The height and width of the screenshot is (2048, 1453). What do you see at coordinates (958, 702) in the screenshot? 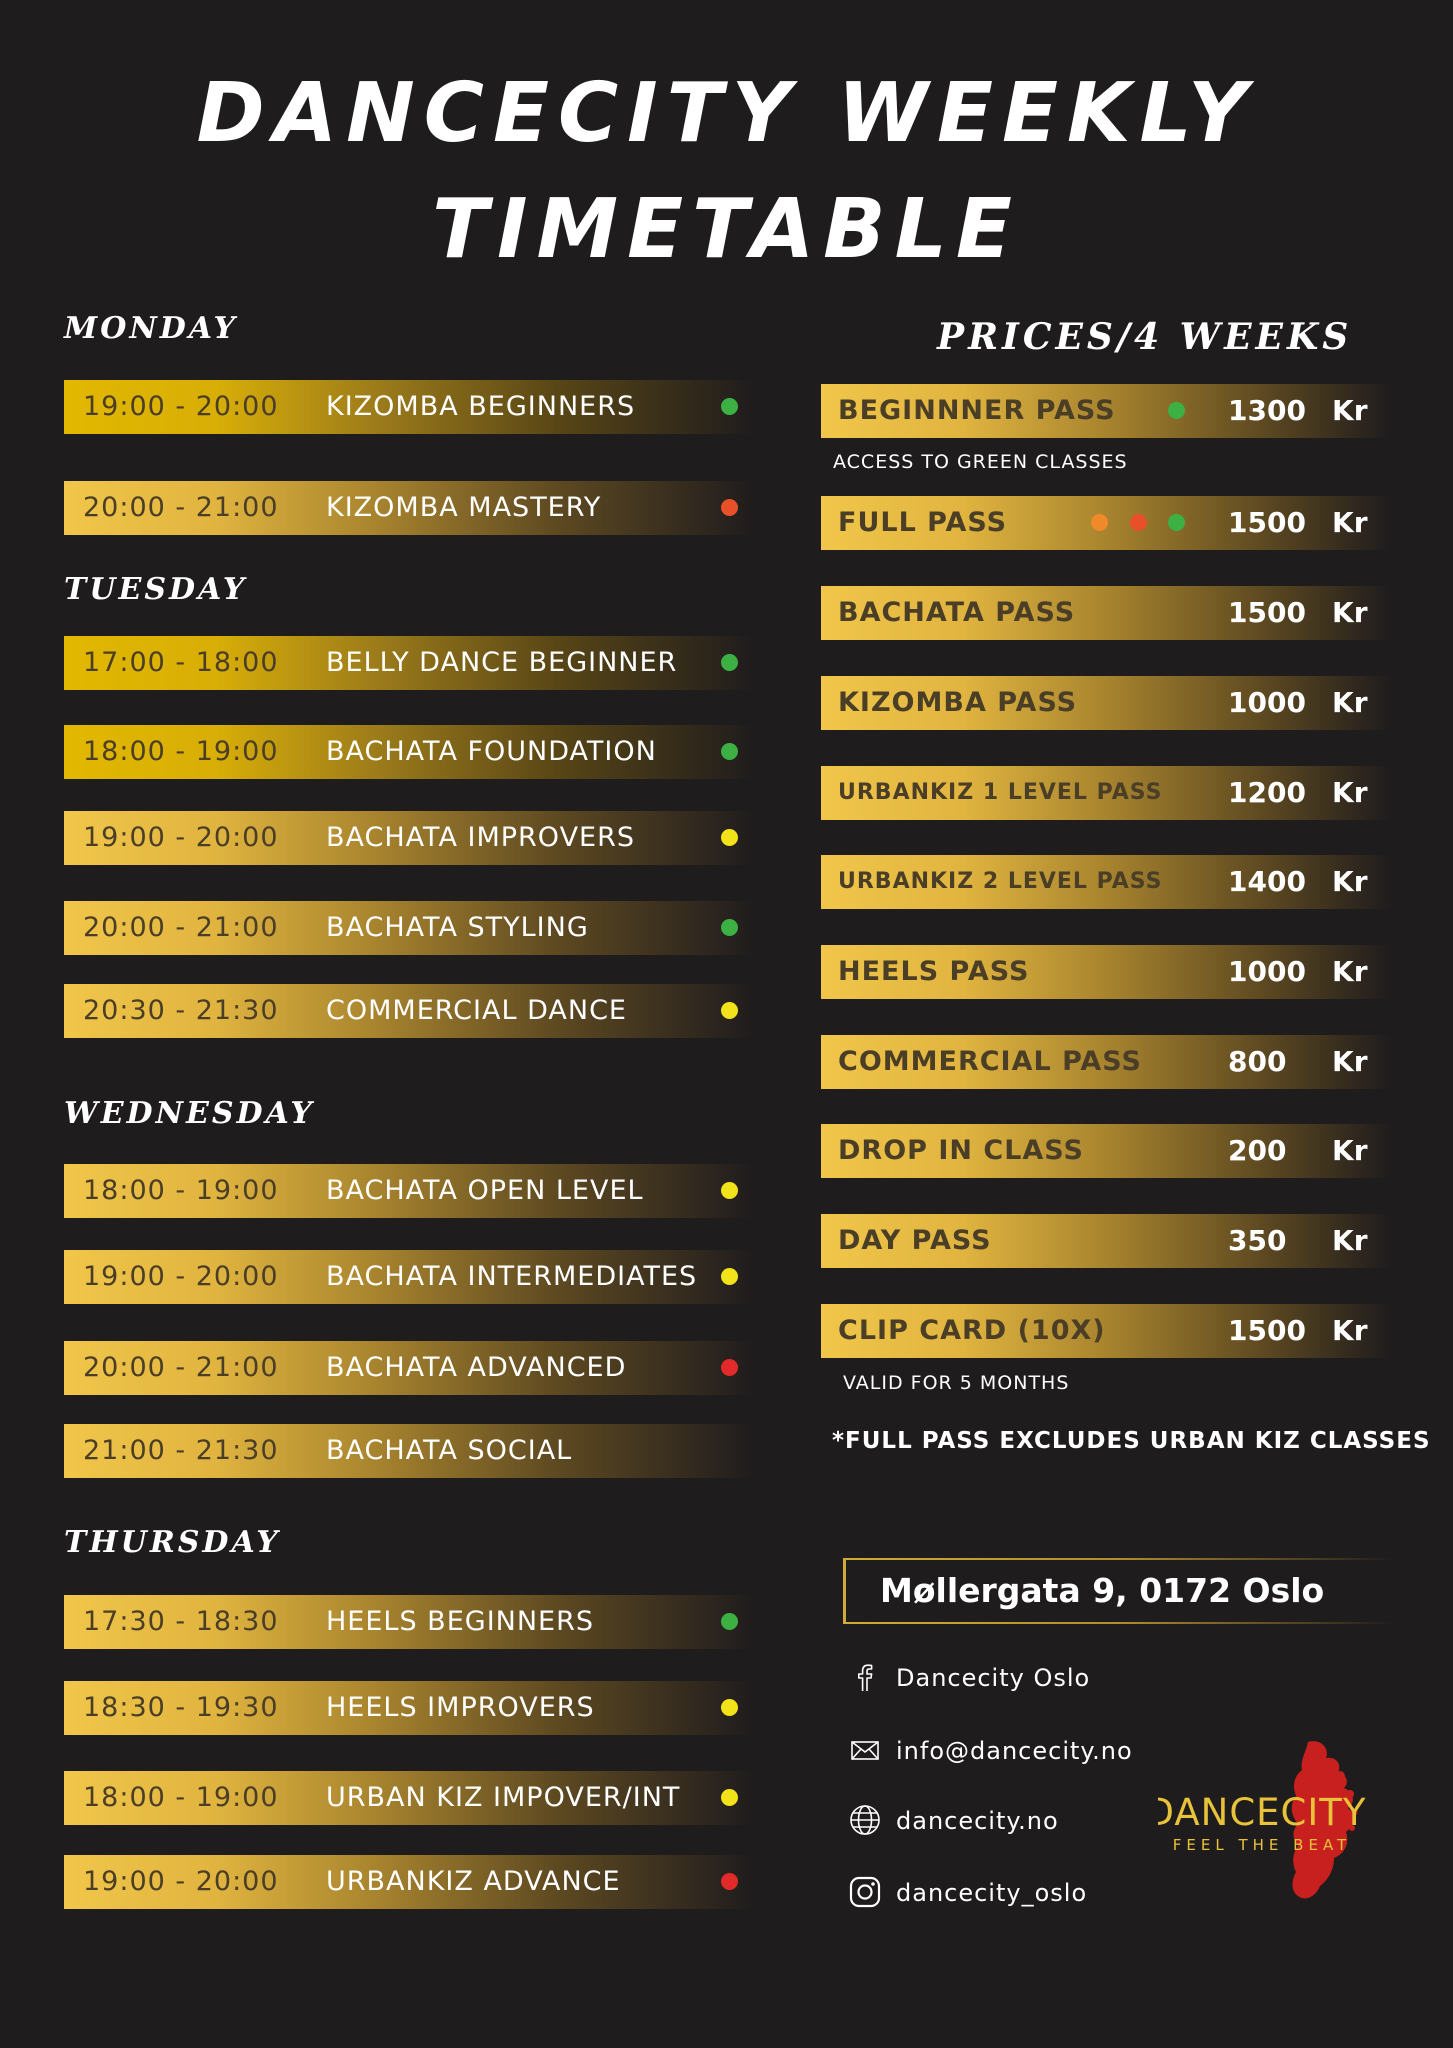
I see `price-name: KIZOMBA PASS` at bounding box center [958, 702].